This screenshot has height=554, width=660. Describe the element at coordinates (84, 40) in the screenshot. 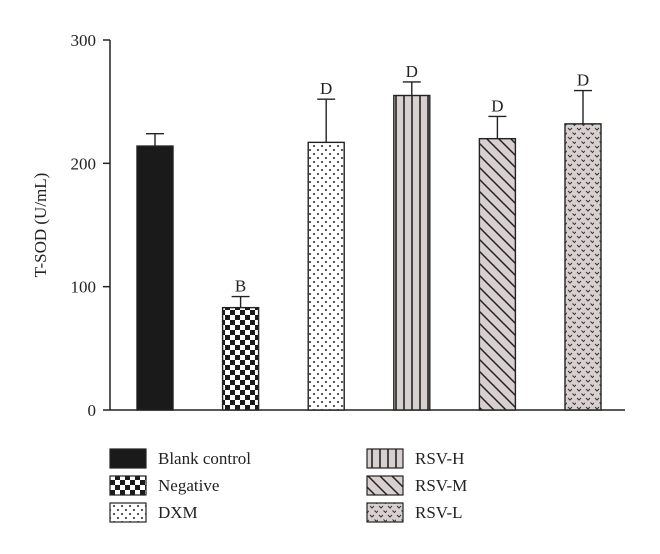

I see `y-tick-label: 300` at that location.